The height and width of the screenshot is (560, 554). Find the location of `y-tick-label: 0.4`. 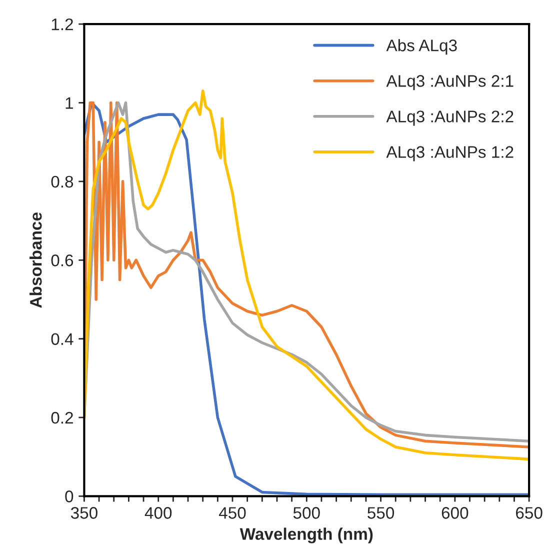

y-tick-label: 0.4 is located at coordinates (62, 339).